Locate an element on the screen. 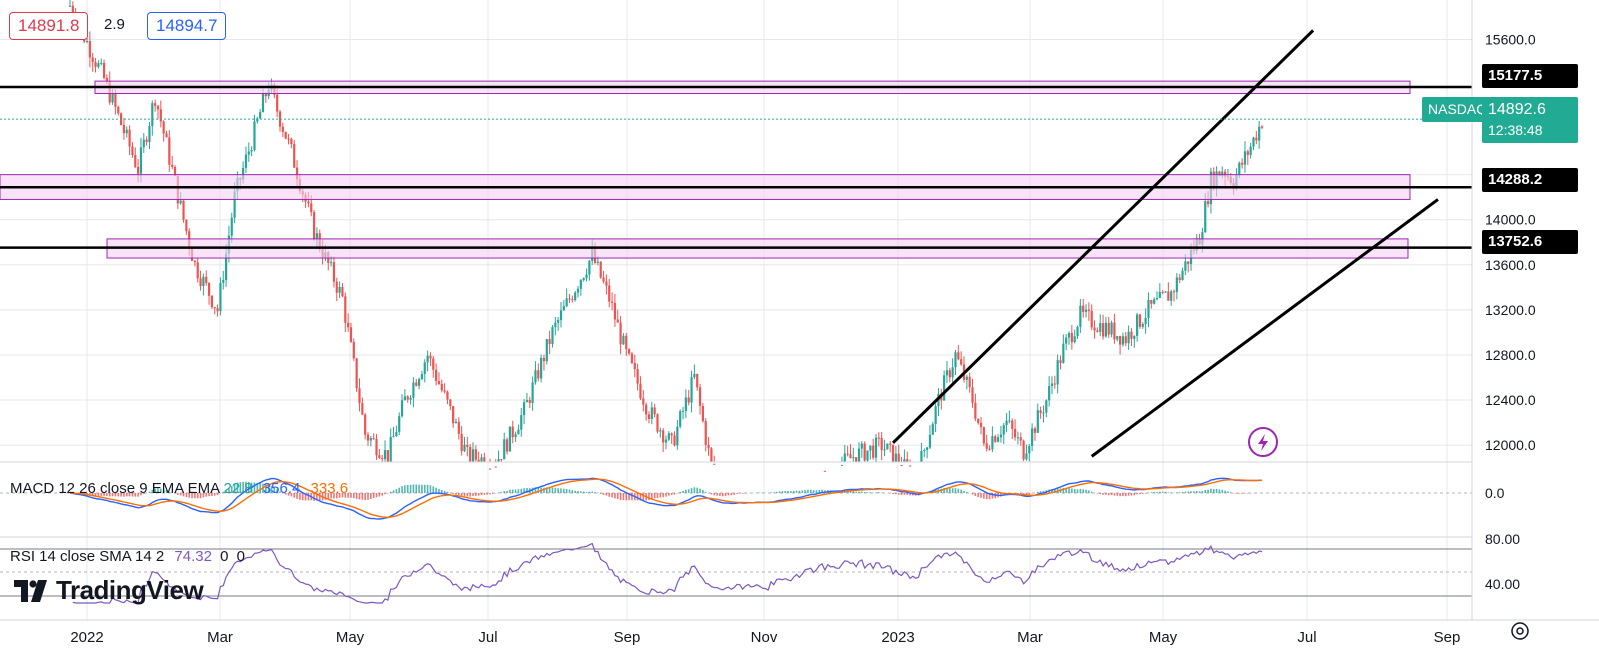  time-axis-label: May is located at coordinates (1163, 637).